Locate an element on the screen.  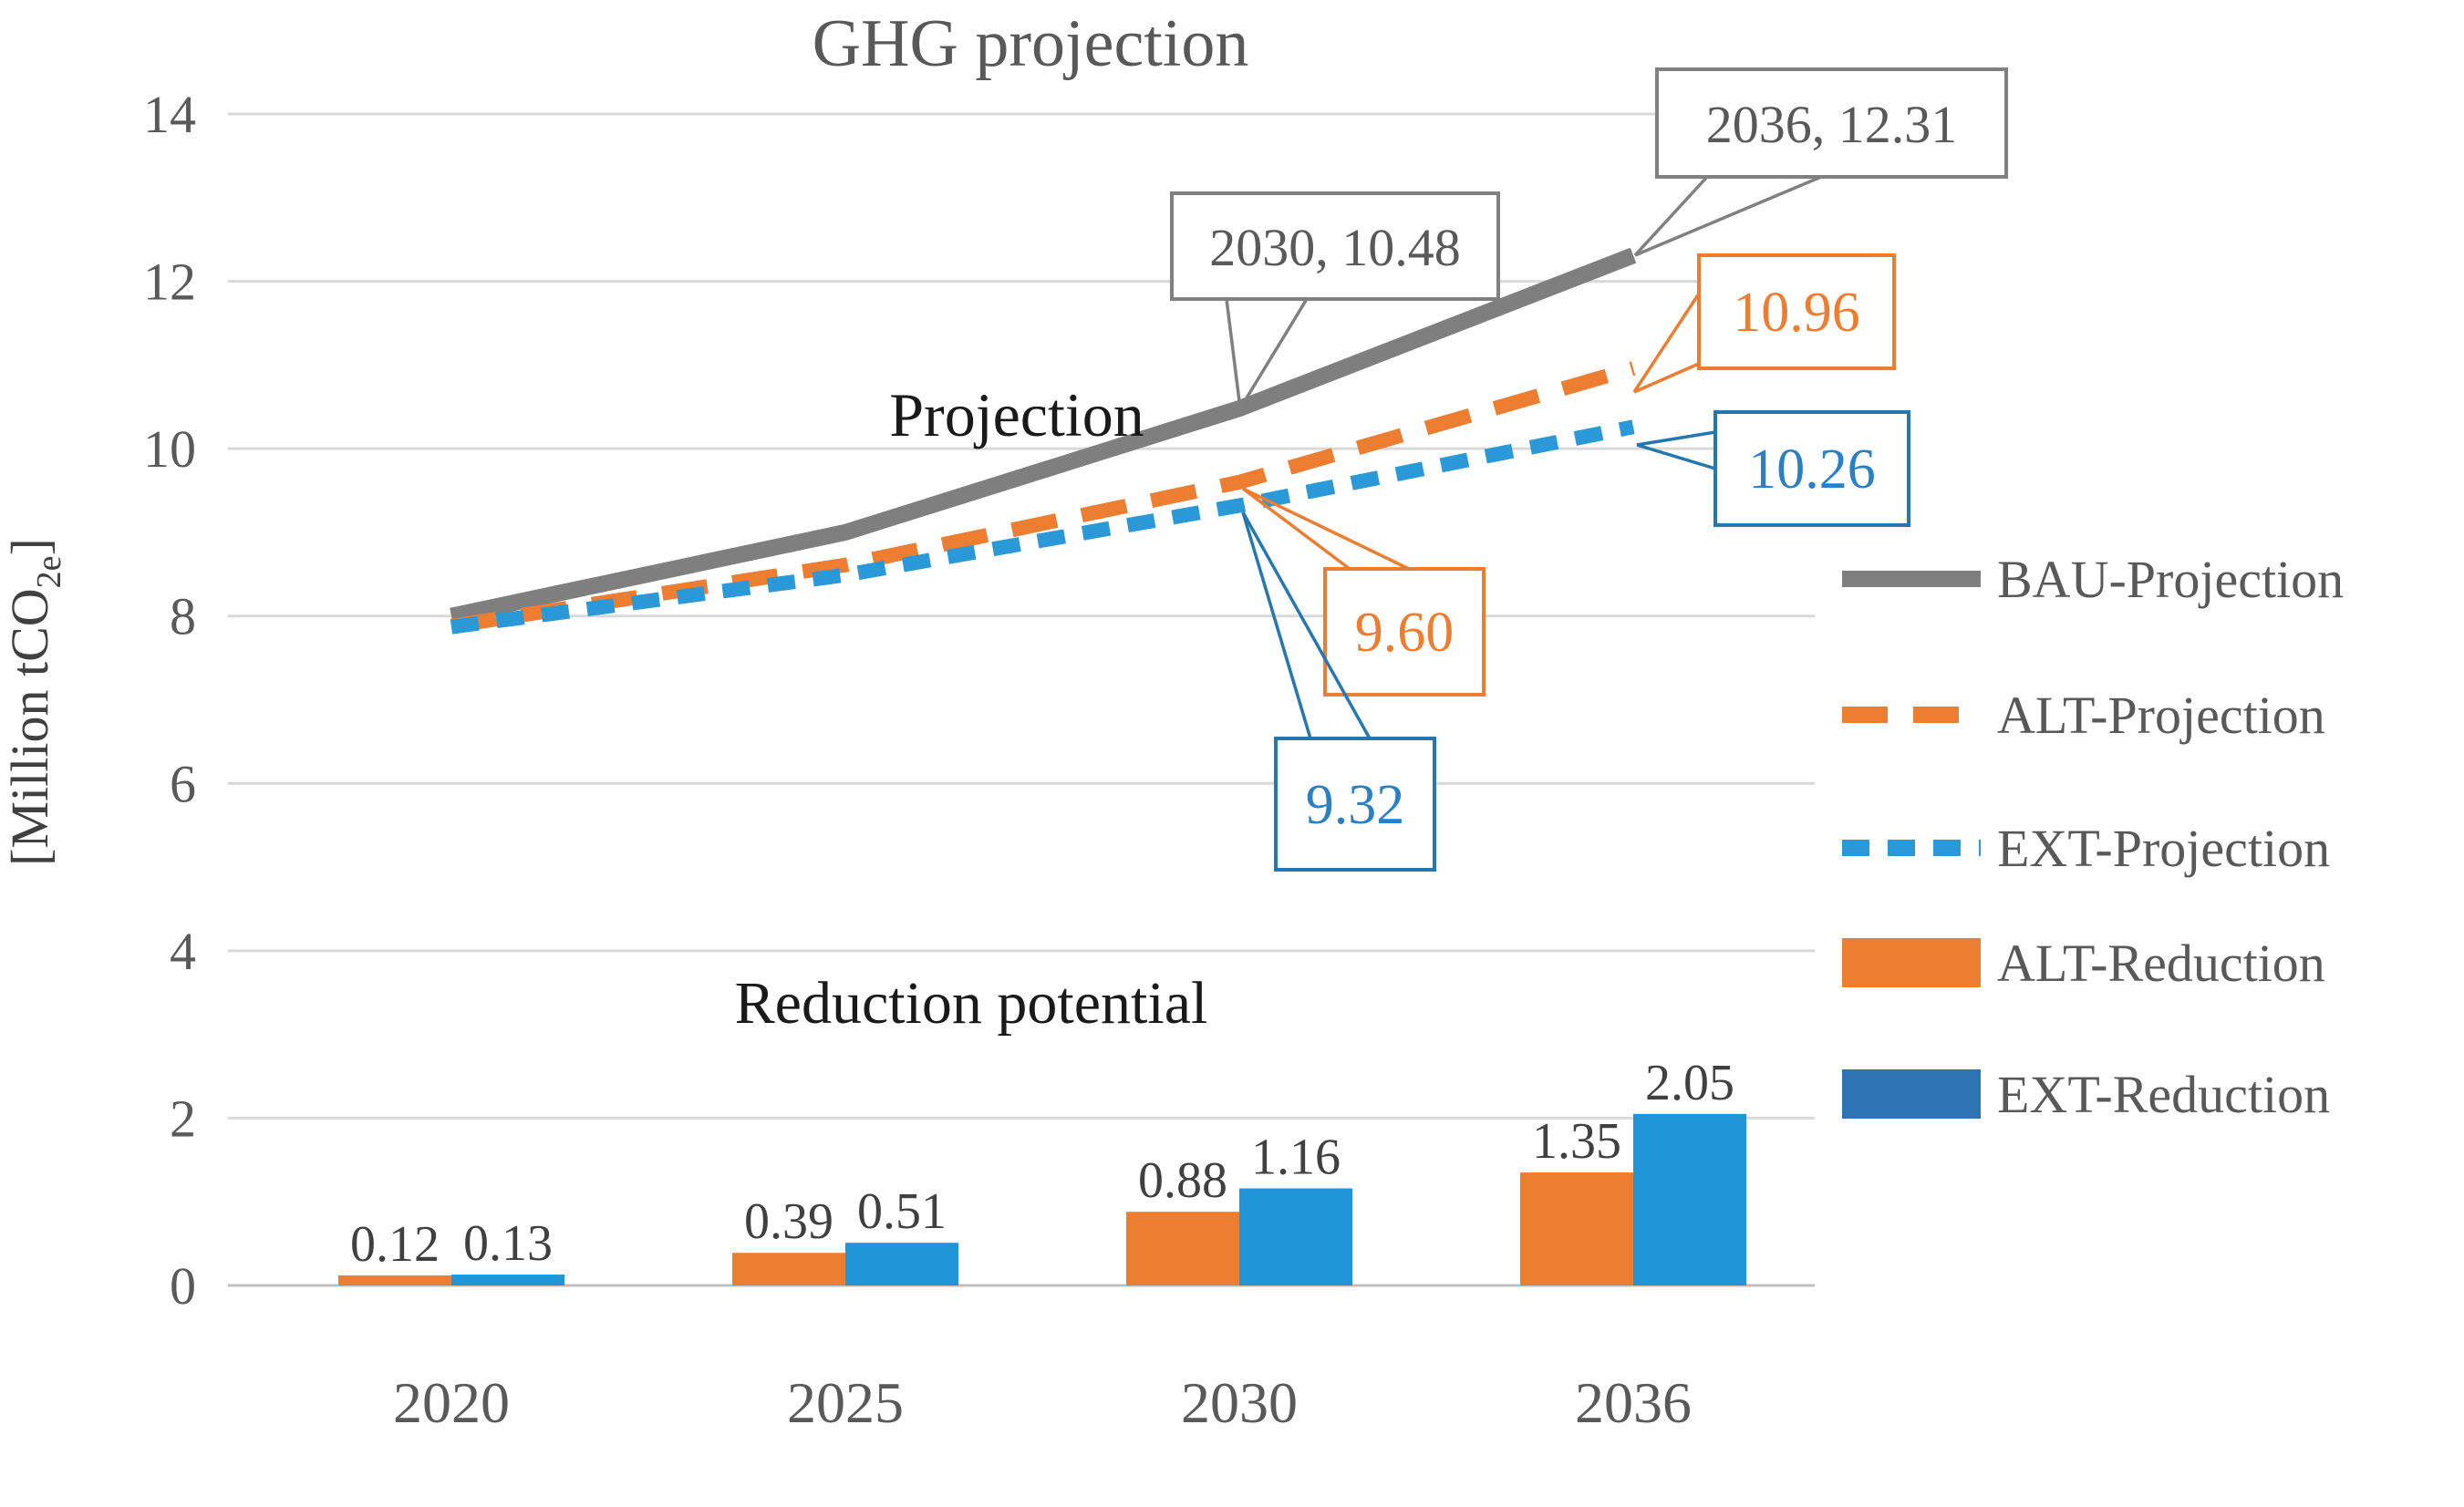
callout-bau-2030-text: 2030, 10.48 is located at coordinates (1335, 247).